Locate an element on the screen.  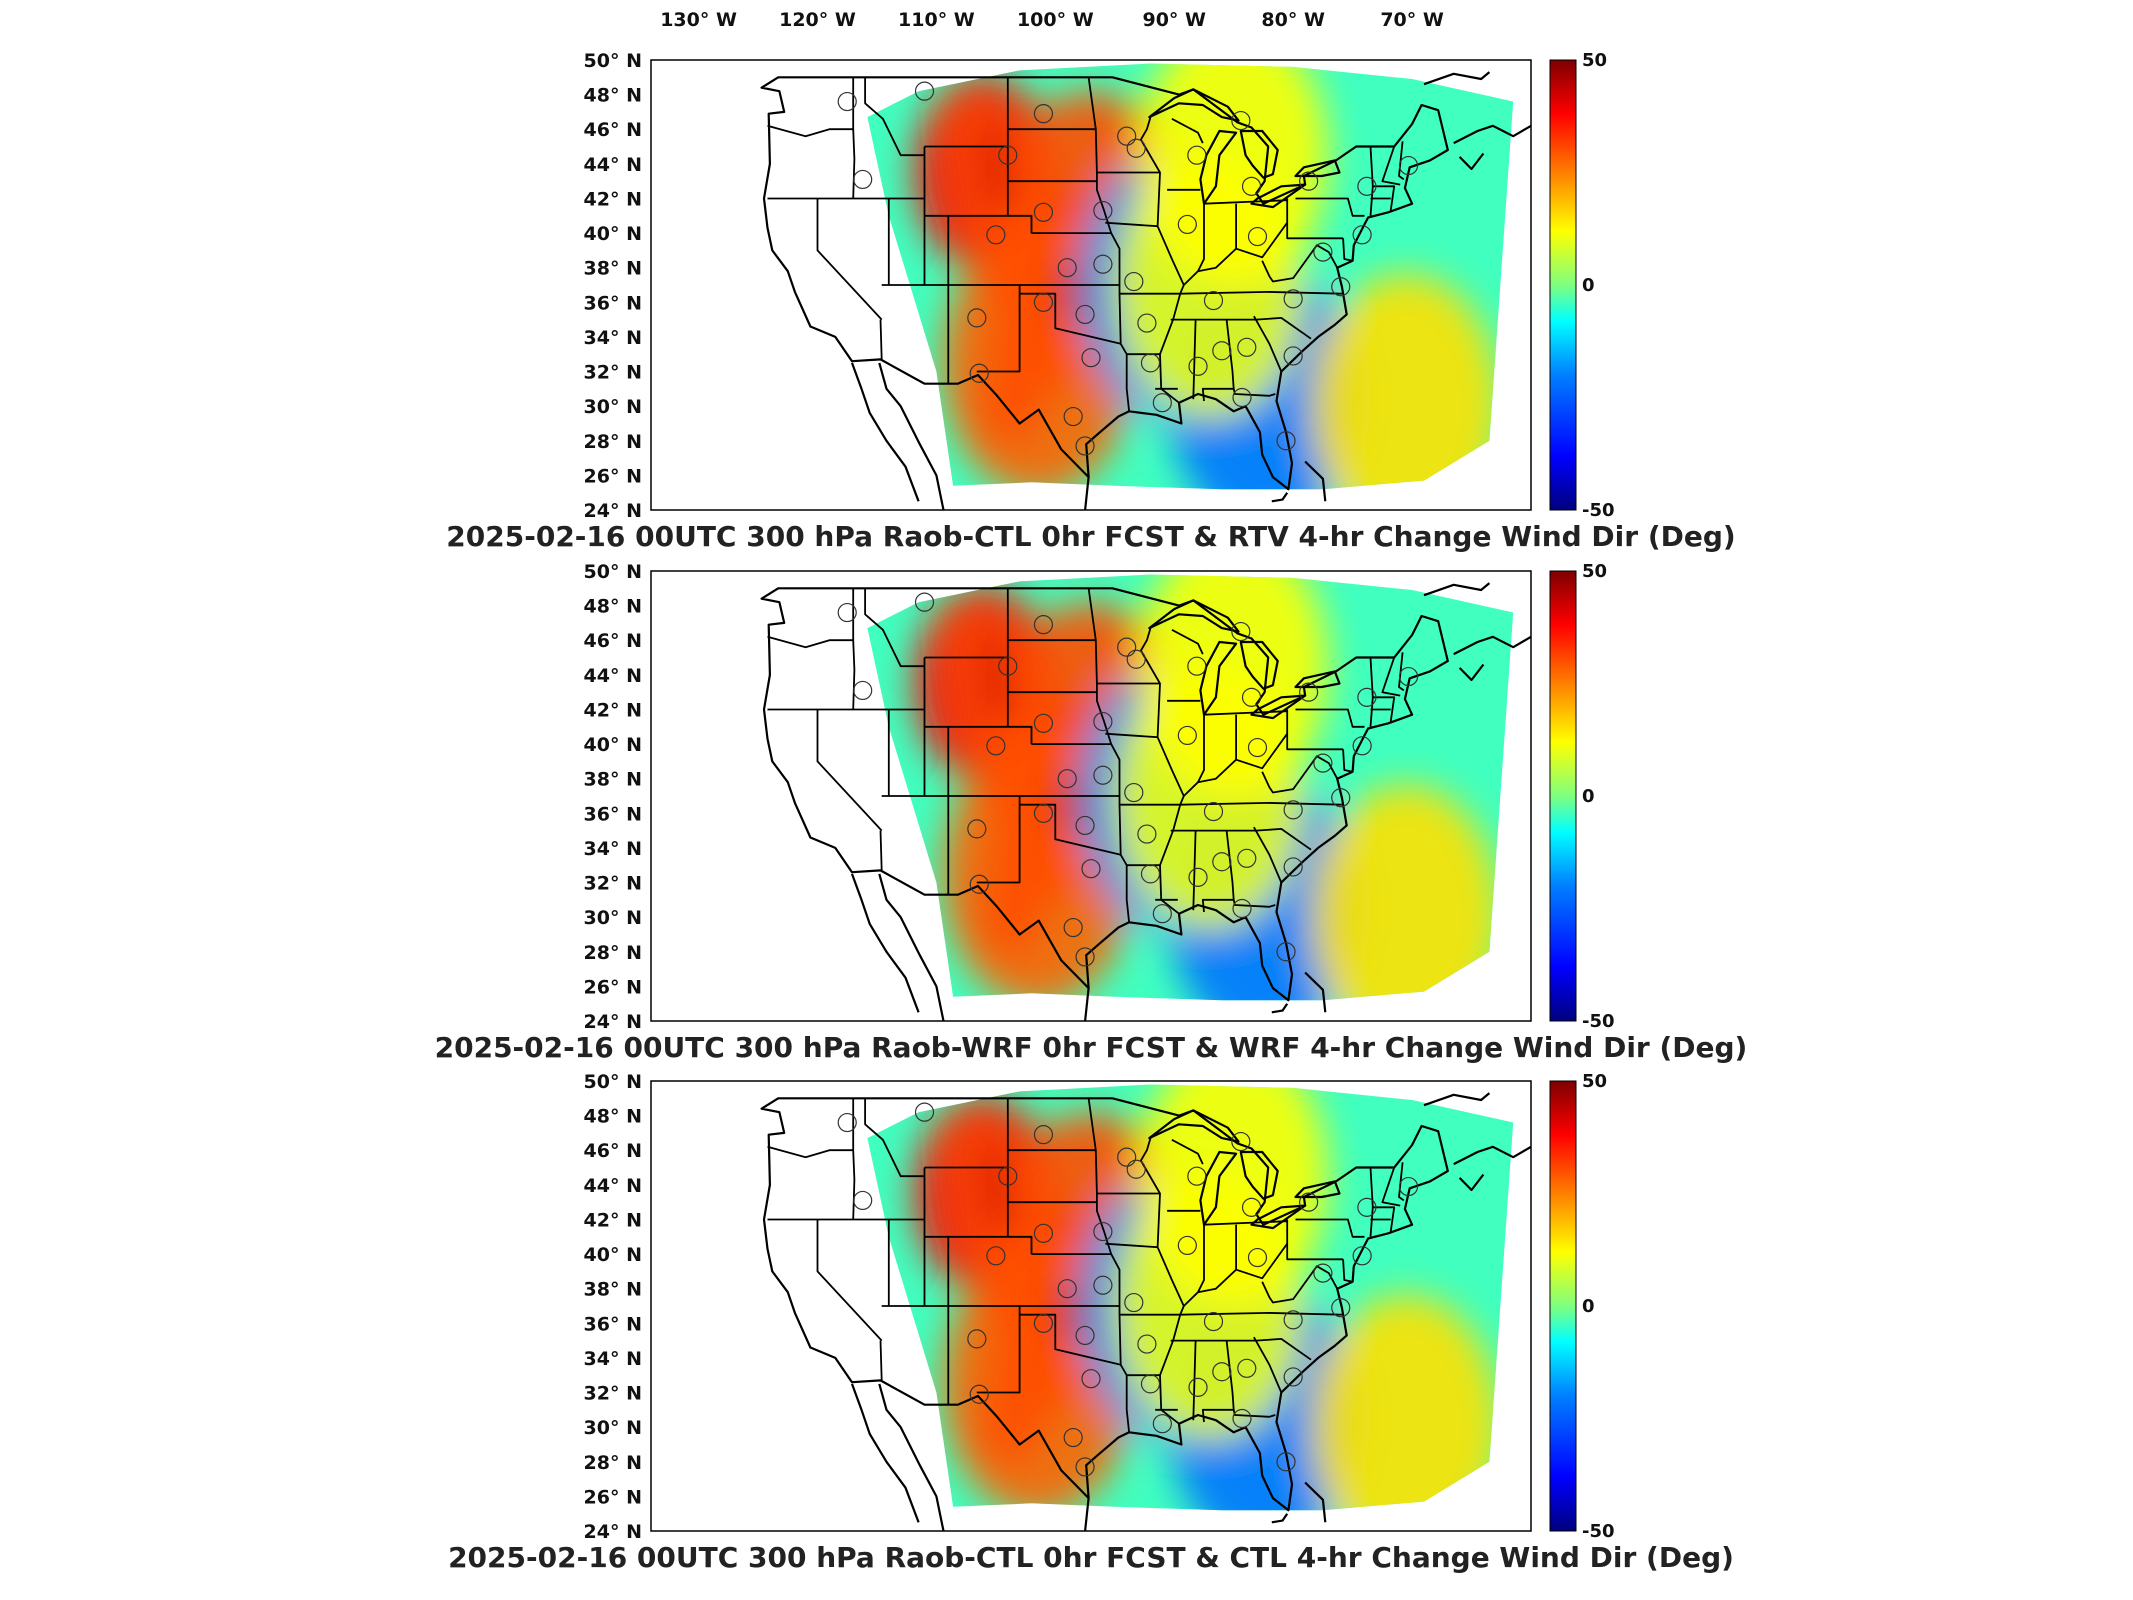
usa-outline is located at coordinates (1104, 794).